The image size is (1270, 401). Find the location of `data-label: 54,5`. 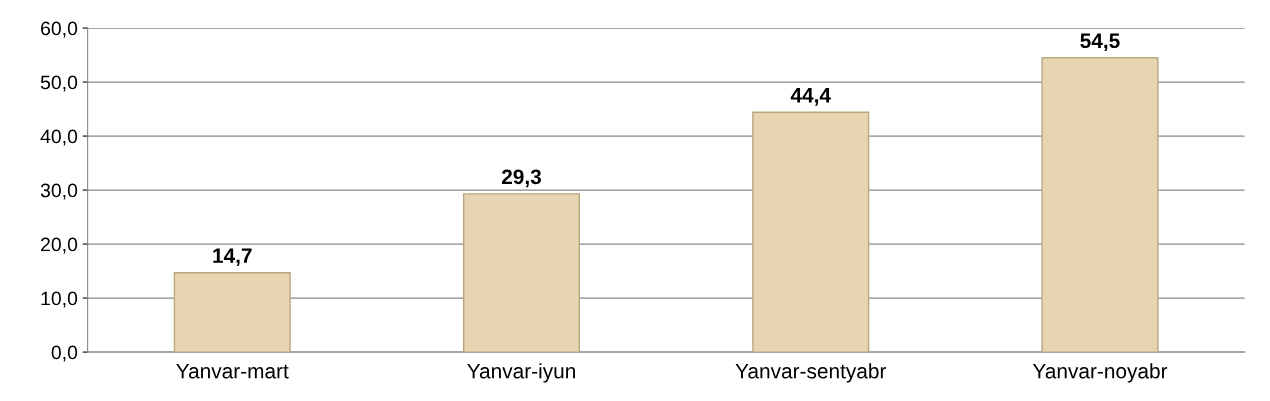

data-label: 54,5 is located at coordinates (1100, 42).